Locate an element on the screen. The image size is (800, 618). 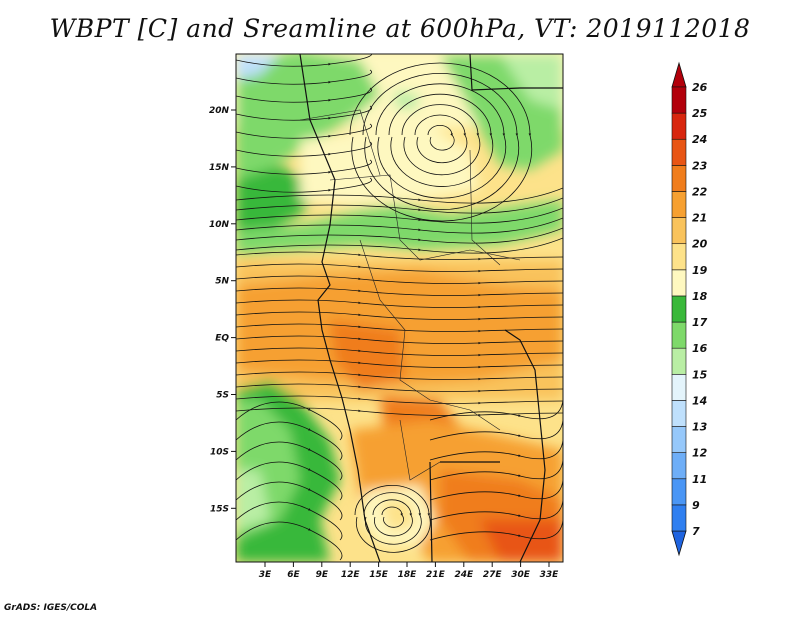
colorbar-label: 26 is located at coordinates (700, 87).